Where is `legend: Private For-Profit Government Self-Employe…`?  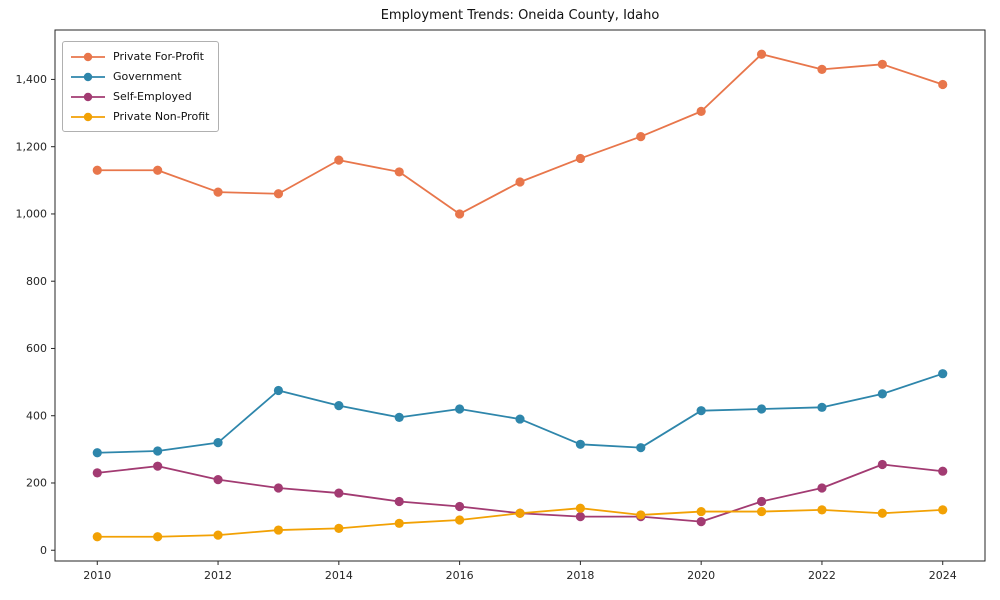
legend: Private For-Profit Government Self-Employe… is located at coordinates (141, 86).